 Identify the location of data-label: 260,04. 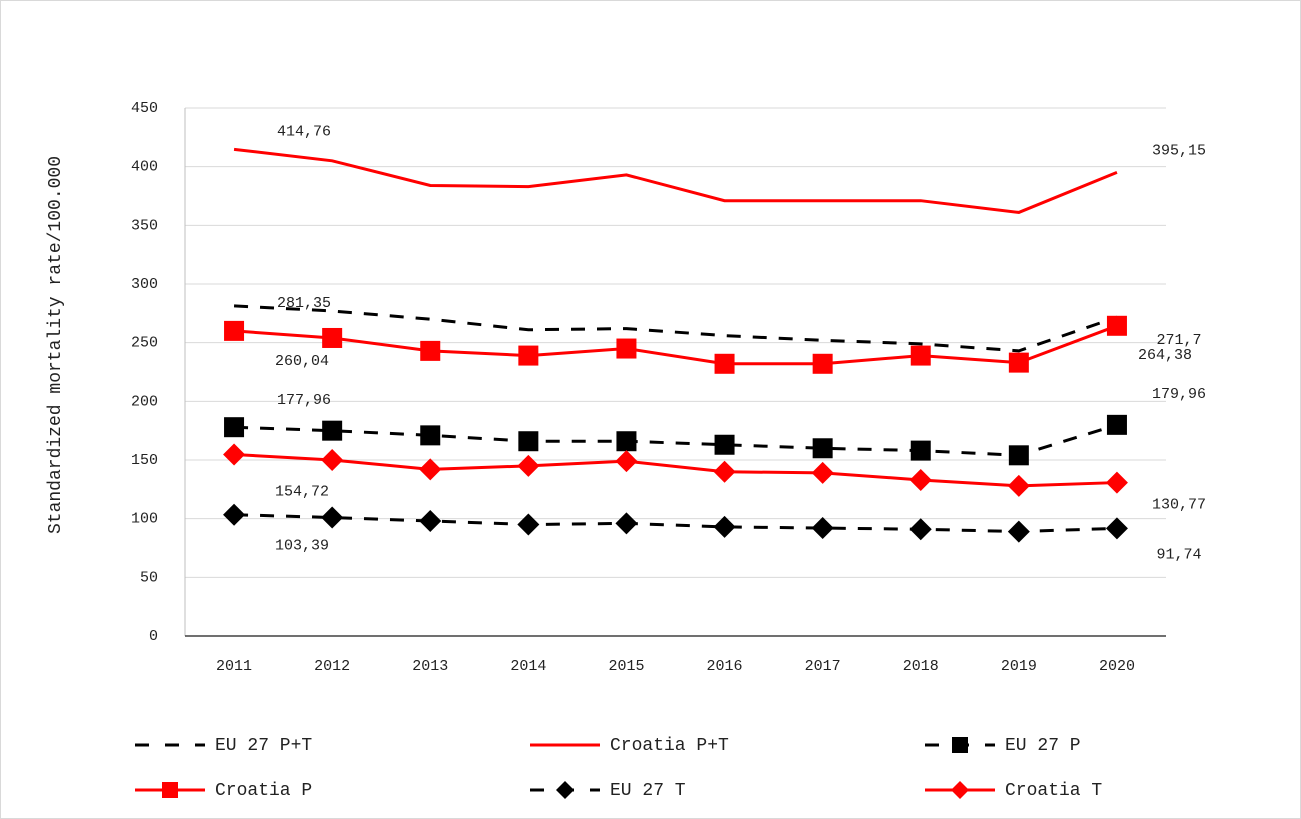
(302, 361).